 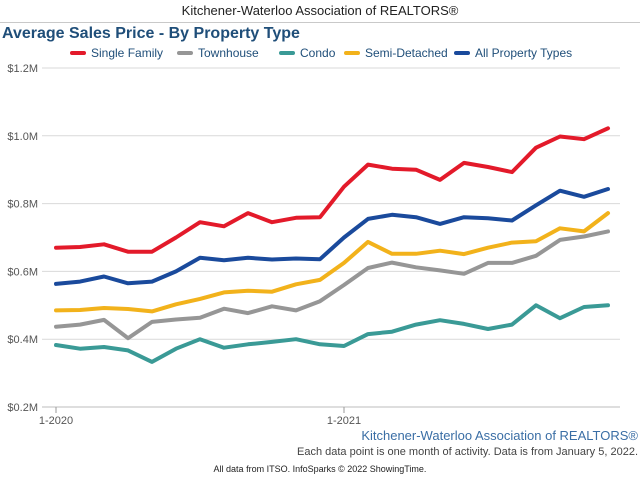 I want to click on y-tick-label: $0.2M, so click(x=22, y=408).